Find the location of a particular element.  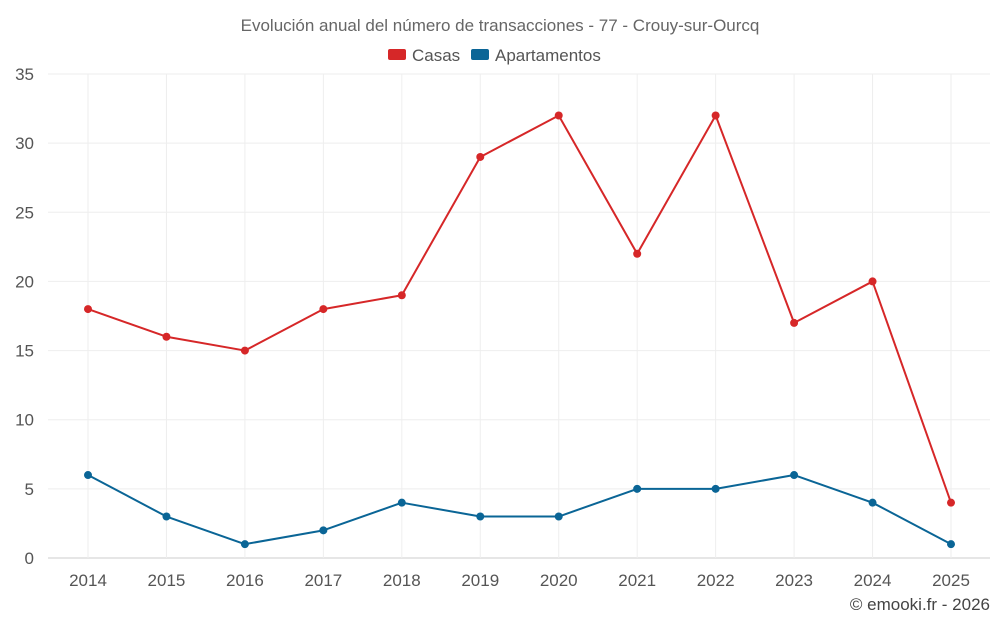

x-tick-label: 2014 is located at coordinates (88, 580).